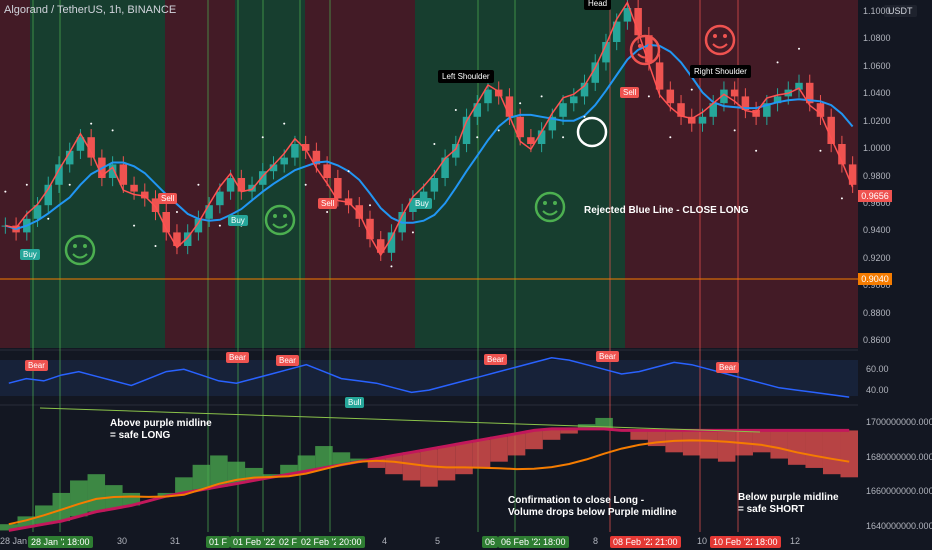 This screenshot has height=550, width=932. Describe the element at coordinates (592, 132) in the screenshot. I see `neutral-face-icon` at that location.